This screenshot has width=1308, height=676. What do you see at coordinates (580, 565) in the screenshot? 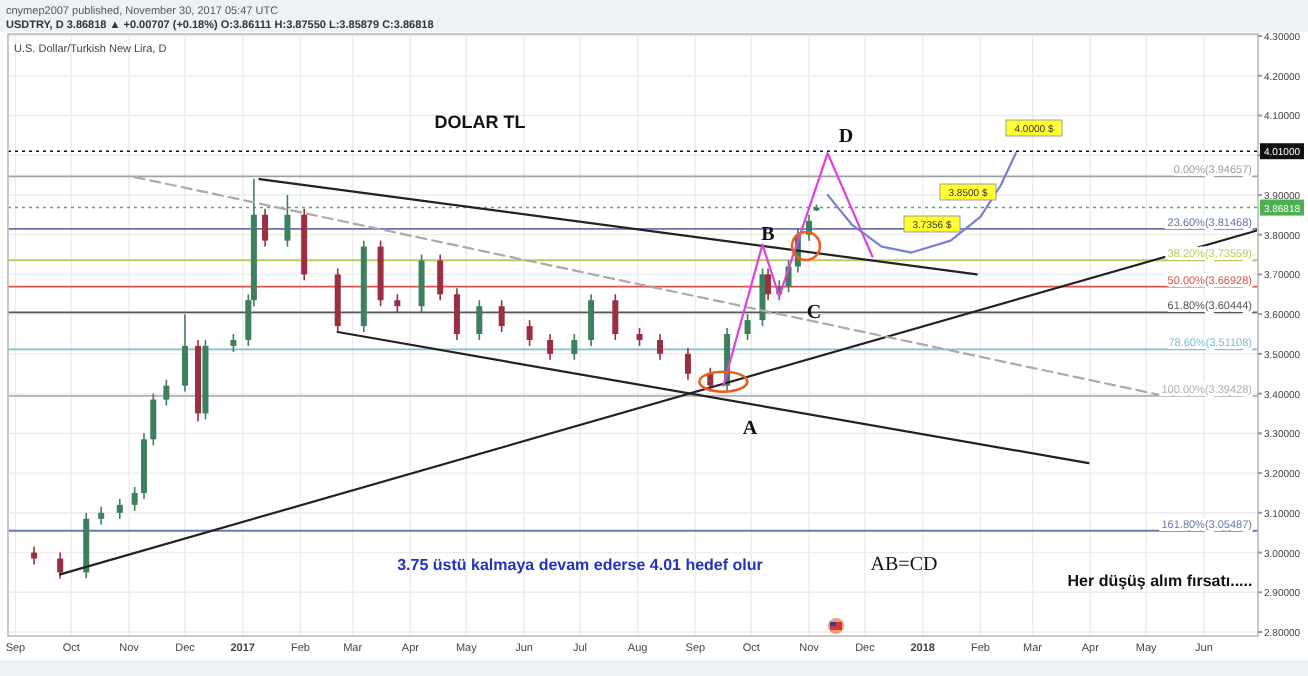
I see `annotation: 3.75 üstü kalmaya devam ederse 4.01 hedef olur` at bounding box center [580, 565].